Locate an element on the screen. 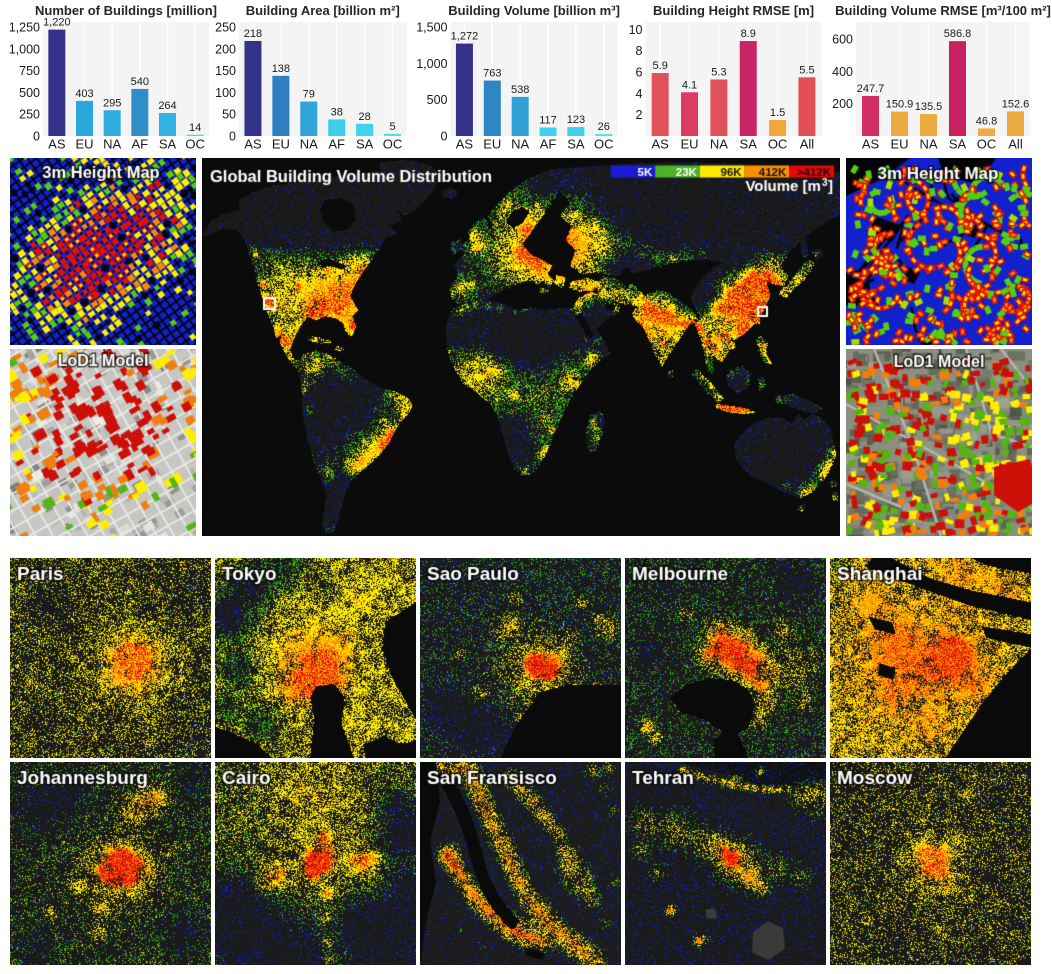 This screenshot has width=1052, height=974. svg-text: 135.5 is located at coordinates (929, 107).